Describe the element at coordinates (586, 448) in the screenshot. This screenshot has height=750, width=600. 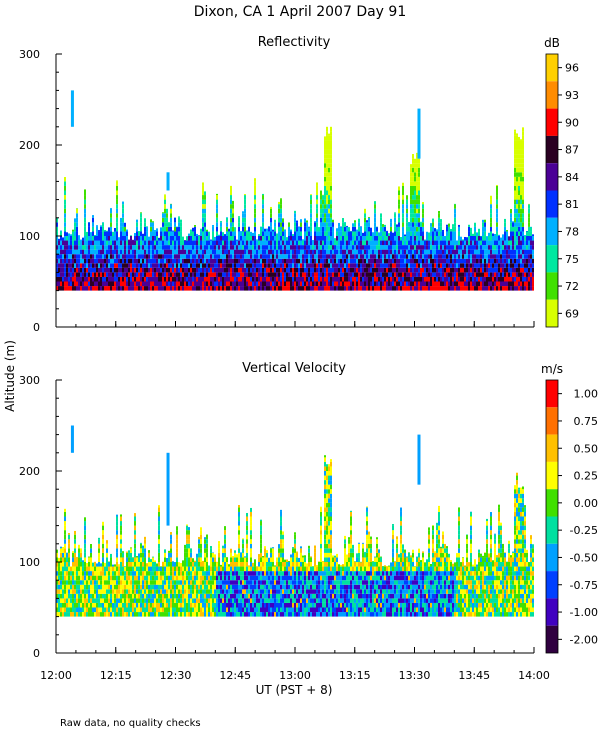
I see `colorbar-tick-label: 0.50` at that location.